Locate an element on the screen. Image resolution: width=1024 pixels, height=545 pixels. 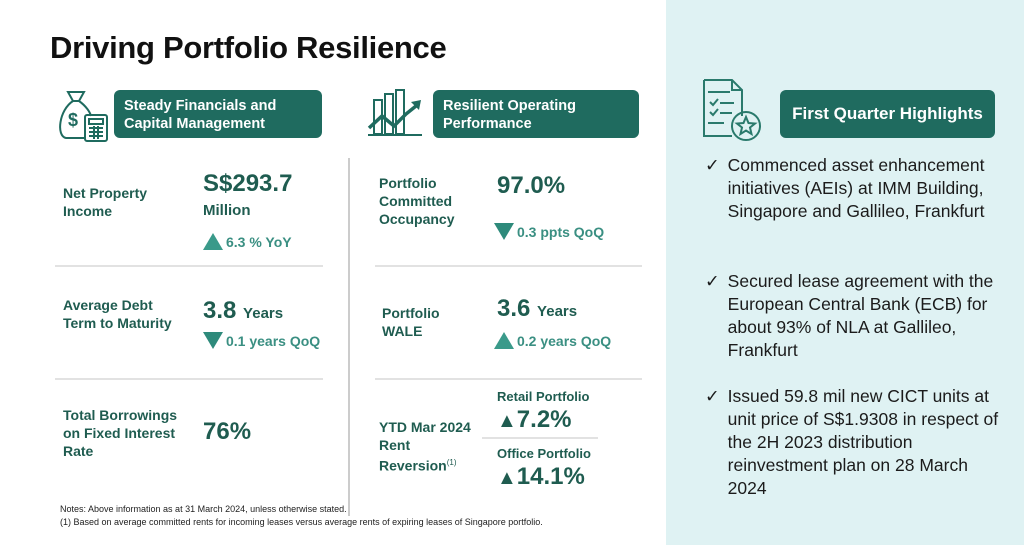
debt-term-change: 0.1 years QoQ is located at coordinates (261, 340).